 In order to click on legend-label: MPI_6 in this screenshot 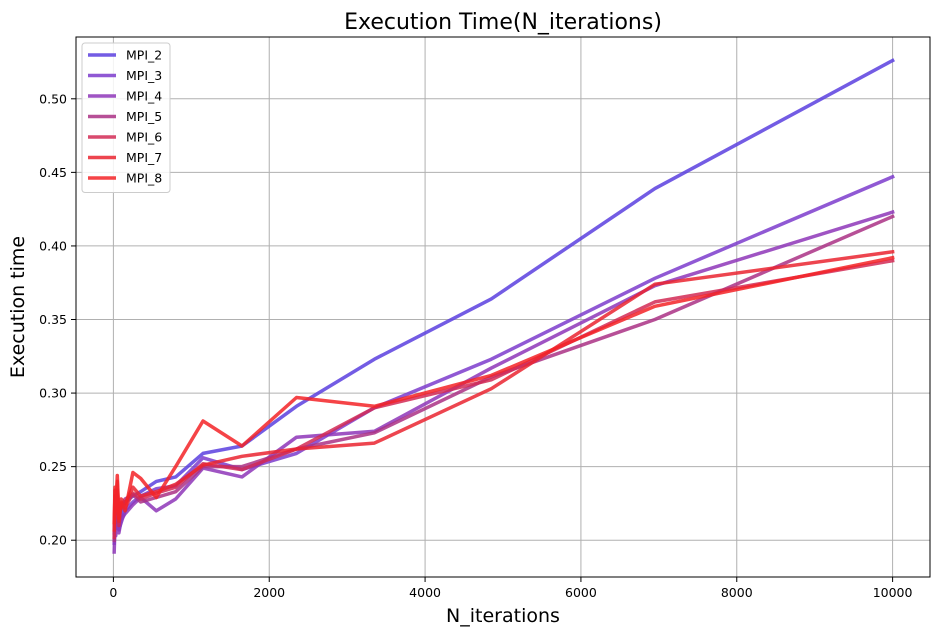, I will do `click(144, 137)`.